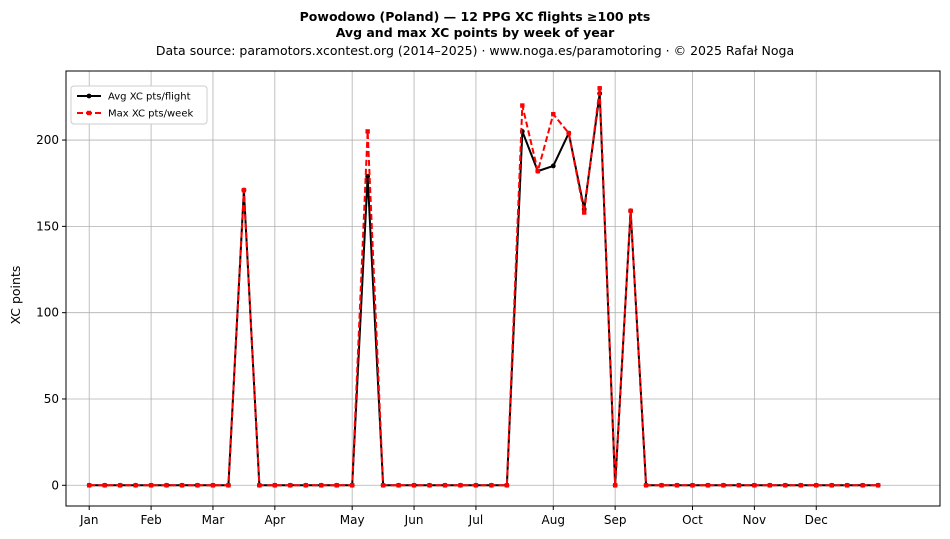 Image resolution: width=950 pixels, height=539 pixels. What do you see at coordinates (150, 114) in the screenshot?
I see `legend-max-label: Max XC pts/week` at bounding box center [150, 114].